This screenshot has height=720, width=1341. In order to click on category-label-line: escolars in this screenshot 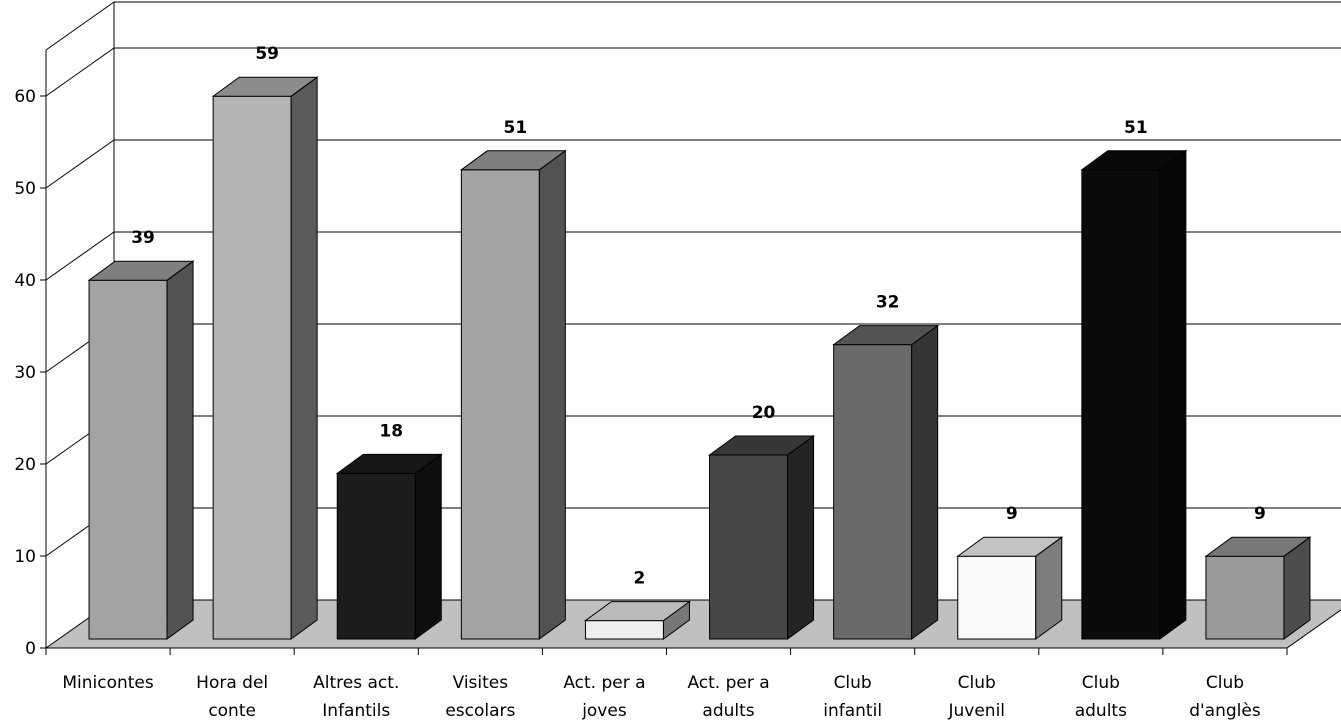, I will do `click(480, 710)`.